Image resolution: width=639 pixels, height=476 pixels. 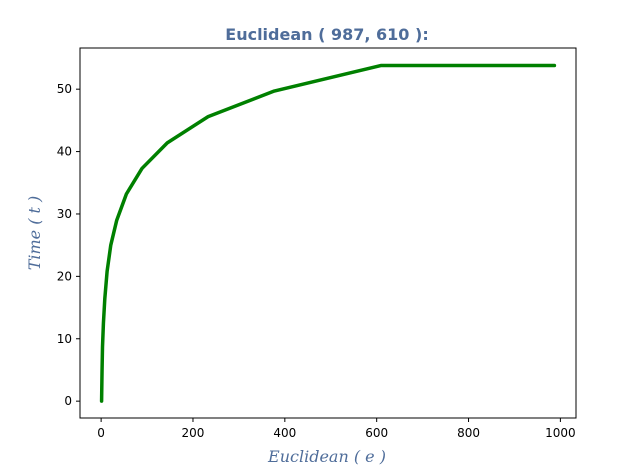 What do you see at coordinates (64, 339) in the screenshot?
I see `y-tick-label: 10` at bounding box center [64, 339].